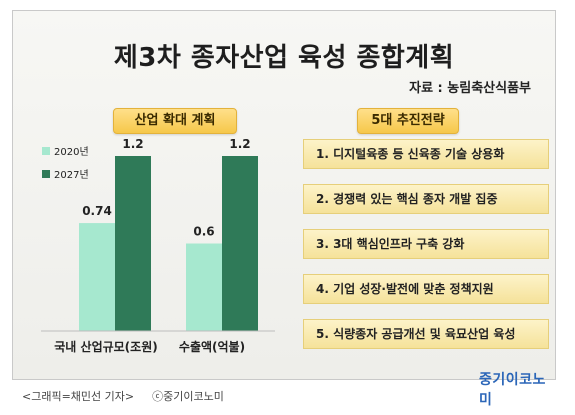 The height and width of the screenshot is (415, 575). I want to click on caption: <그래픽=채민선 기자> ⓒ중기이코노미, so click(123, 396).